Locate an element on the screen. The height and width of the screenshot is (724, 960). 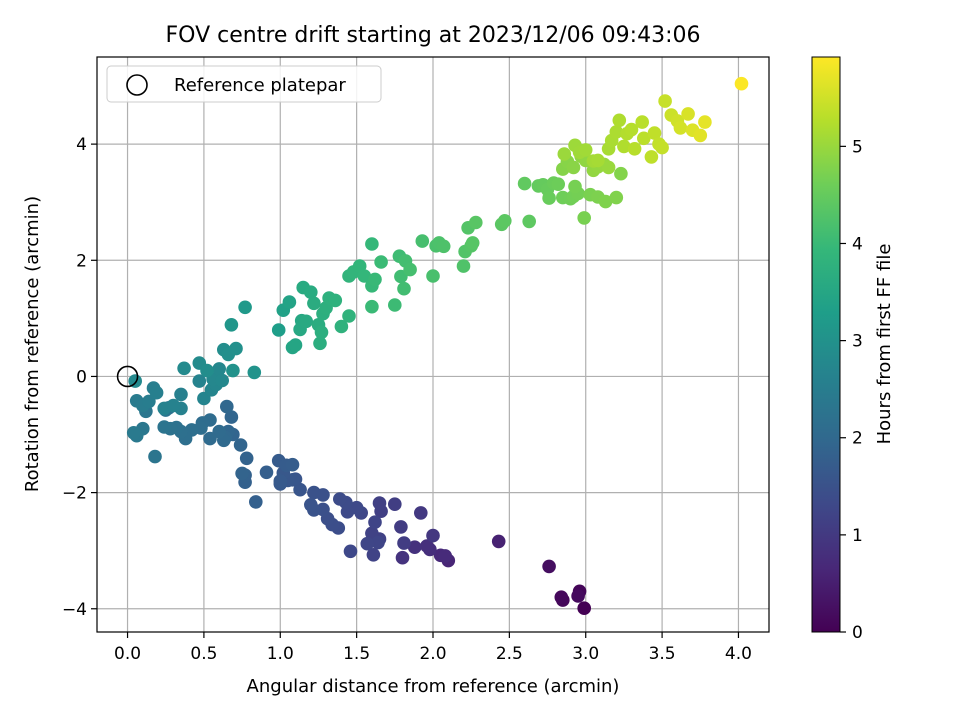
x-tick-label: 0.0 is located at coordinates (127, 654).